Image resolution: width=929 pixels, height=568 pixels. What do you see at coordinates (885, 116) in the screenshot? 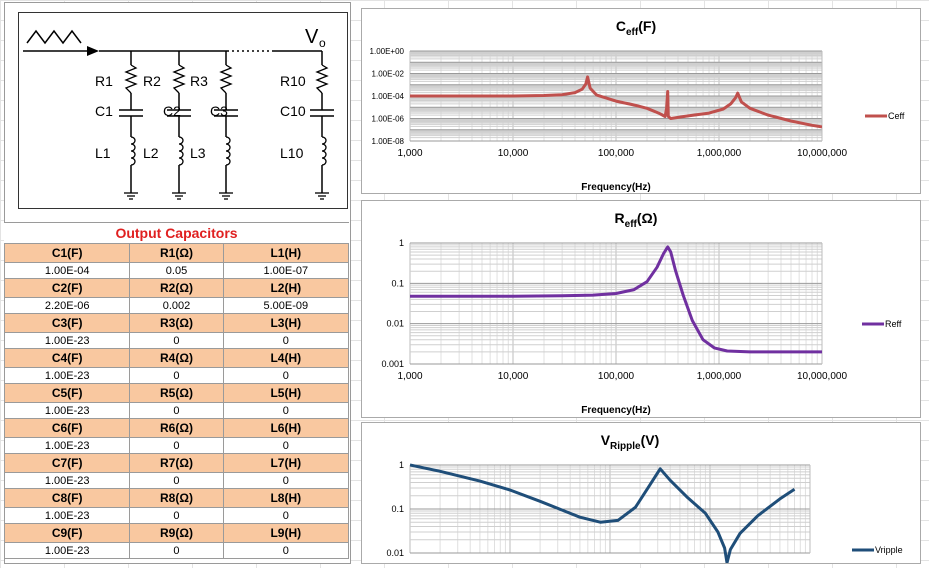
I see `legend: Ceff` at bounding box center [885, 116].